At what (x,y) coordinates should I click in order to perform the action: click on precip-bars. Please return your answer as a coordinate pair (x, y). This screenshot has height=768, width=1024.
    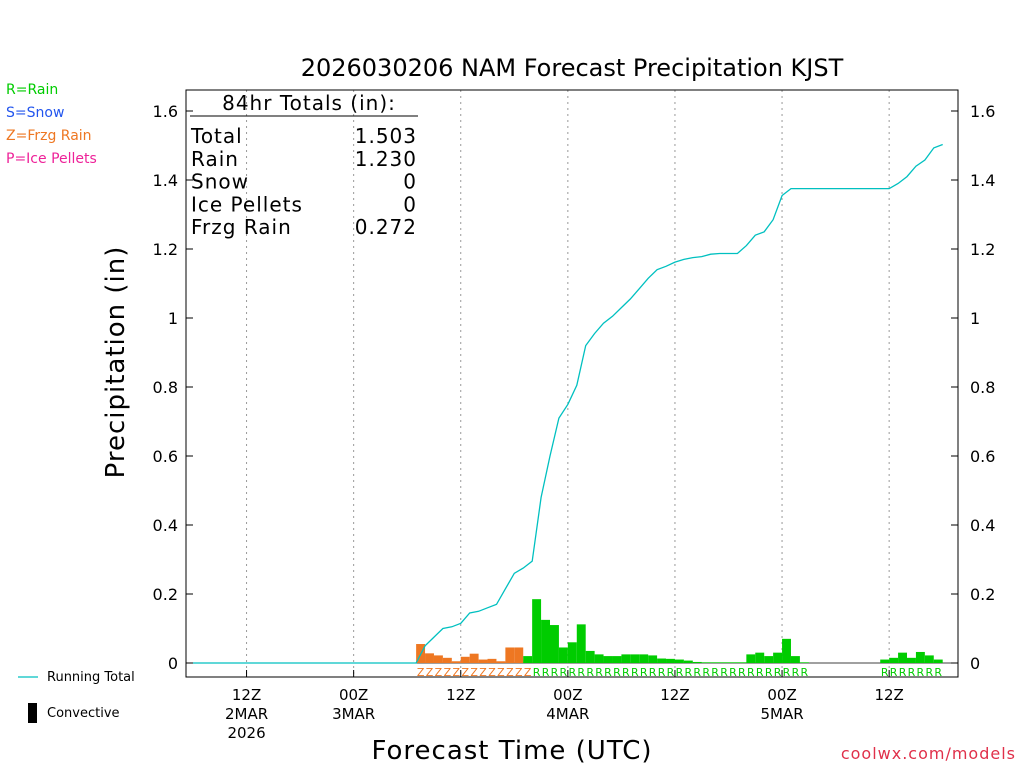
    Looking at the image, I should click on (679, 631).